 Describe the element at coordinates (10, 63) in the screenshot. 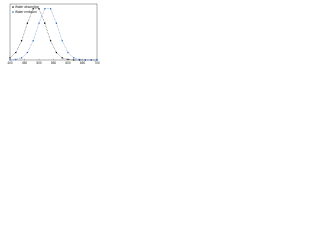

I see `x-tick-label: 400` at that location.